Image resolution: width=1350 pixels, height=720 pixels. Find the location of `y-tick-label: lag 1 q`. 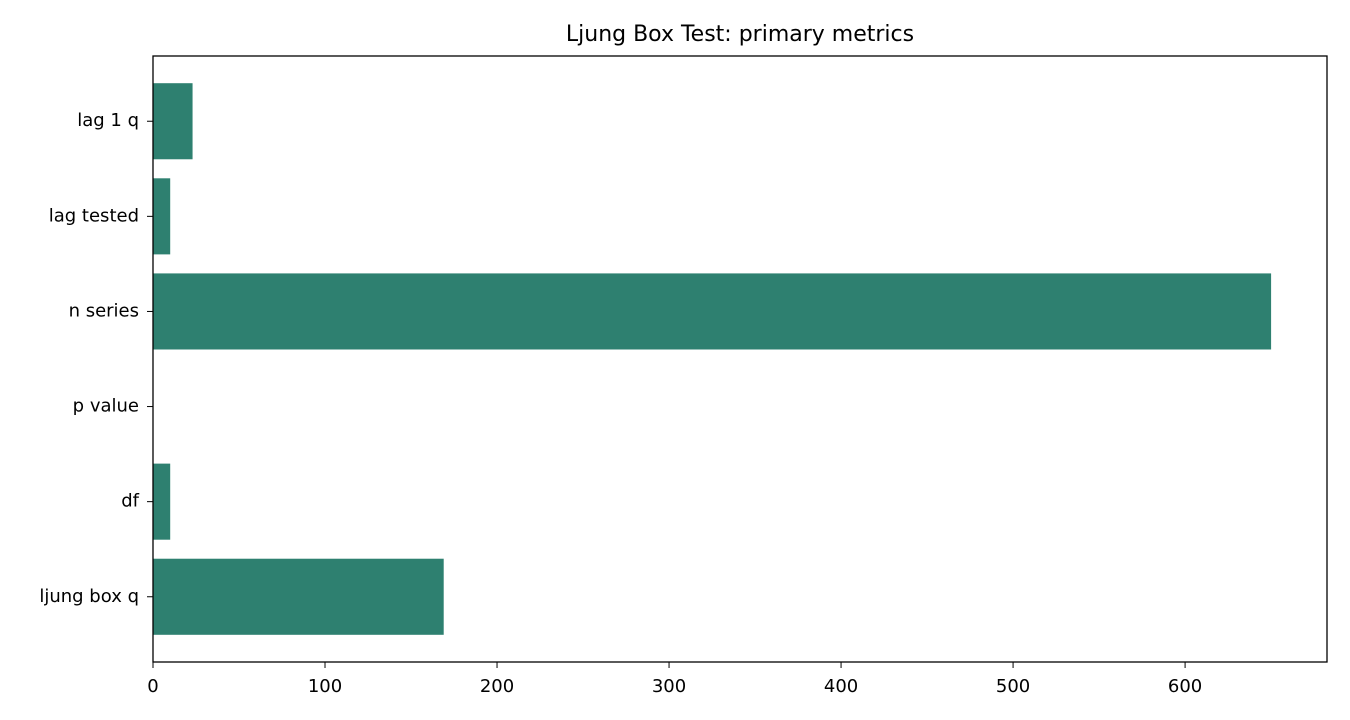

y-tick-label: lag 1 q is located at coordinates (108, 120).